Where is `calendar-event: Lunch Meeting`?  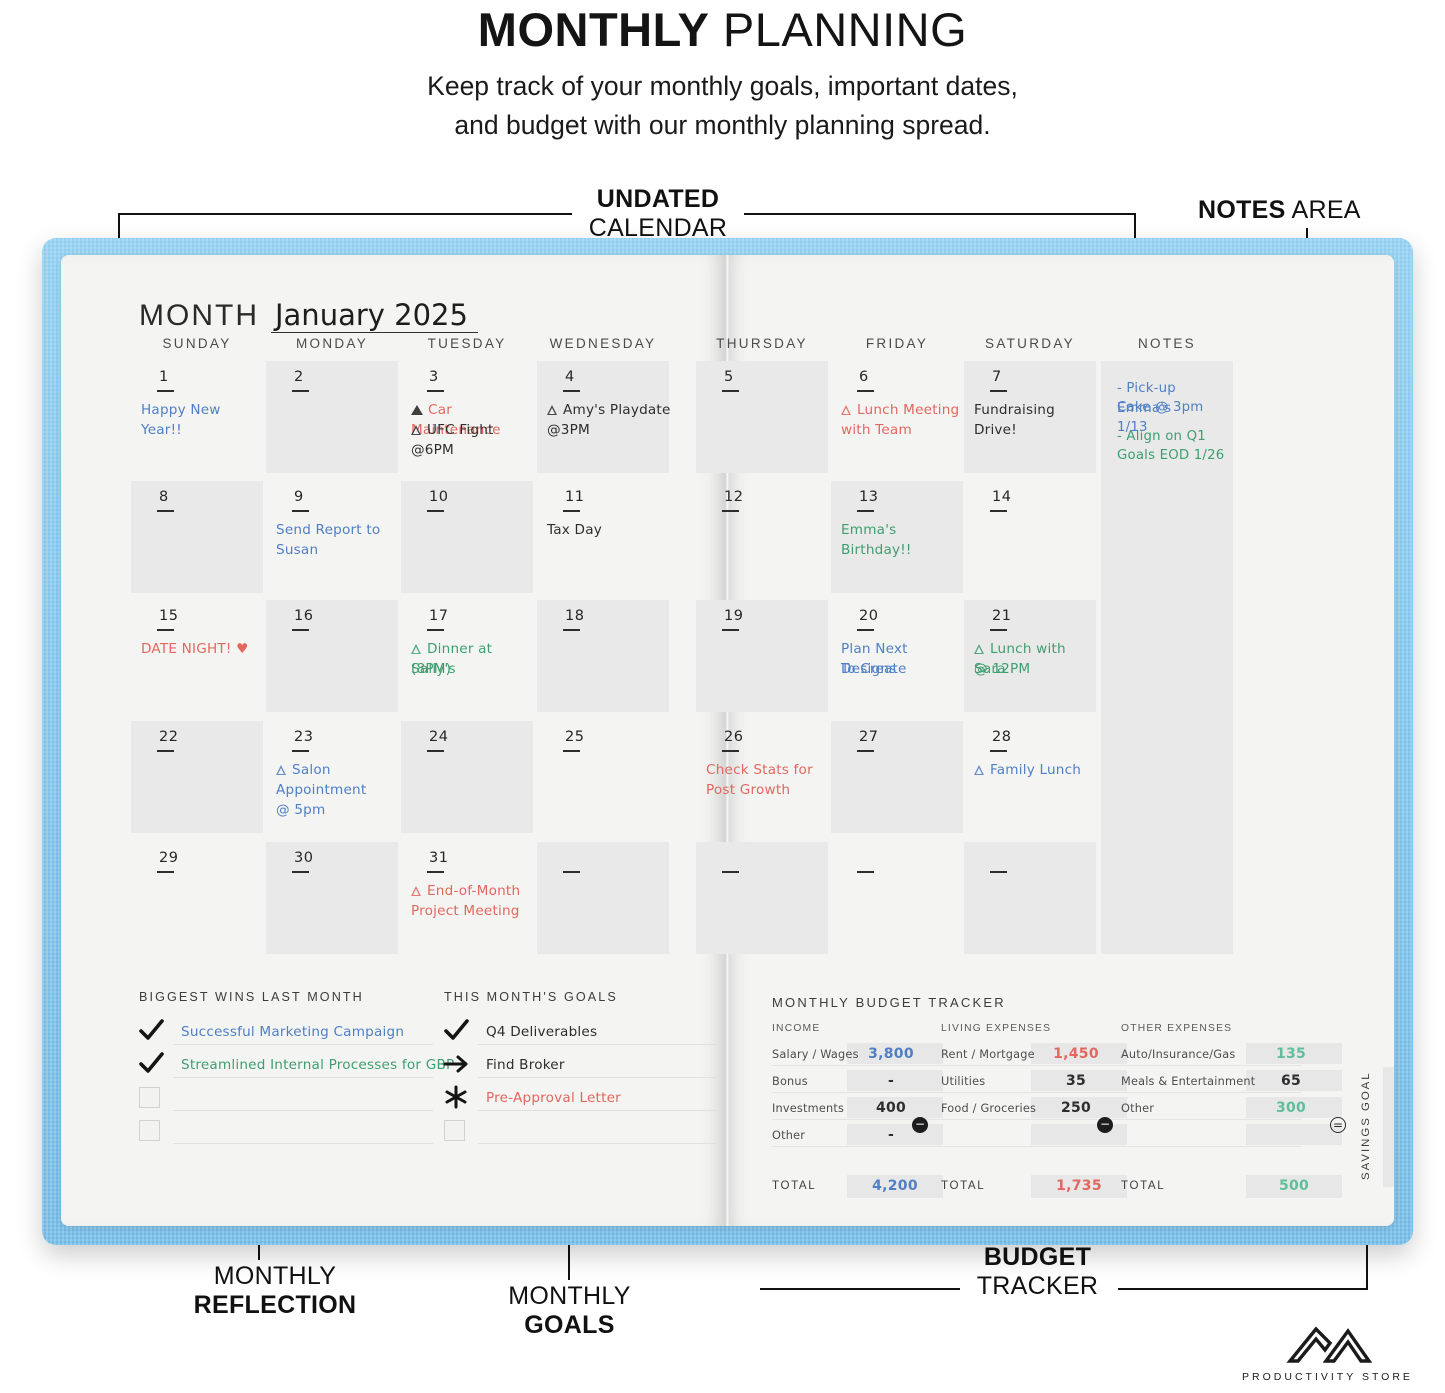
calendar-event: Lunch Meeting is located at coordinates (903, 411).